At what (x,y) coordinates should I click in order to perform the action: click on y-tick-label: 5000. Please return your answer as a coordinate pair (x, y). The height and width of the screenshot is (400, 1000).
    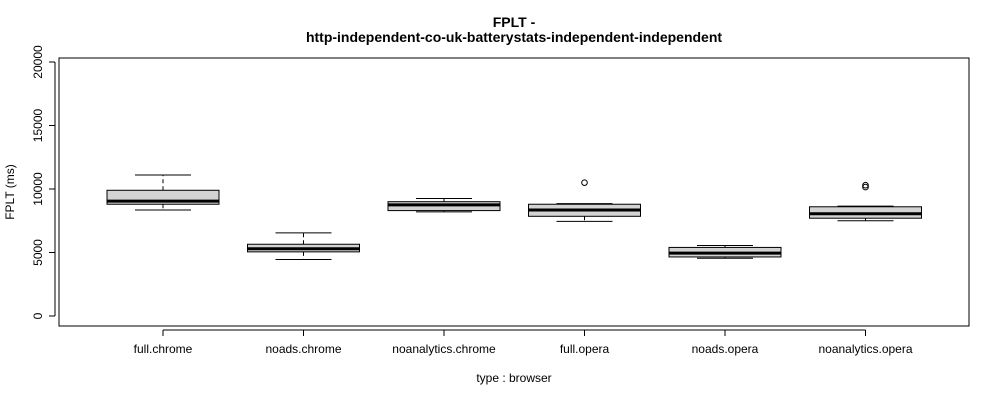
    Looking at the image, I should click on (38, 252).